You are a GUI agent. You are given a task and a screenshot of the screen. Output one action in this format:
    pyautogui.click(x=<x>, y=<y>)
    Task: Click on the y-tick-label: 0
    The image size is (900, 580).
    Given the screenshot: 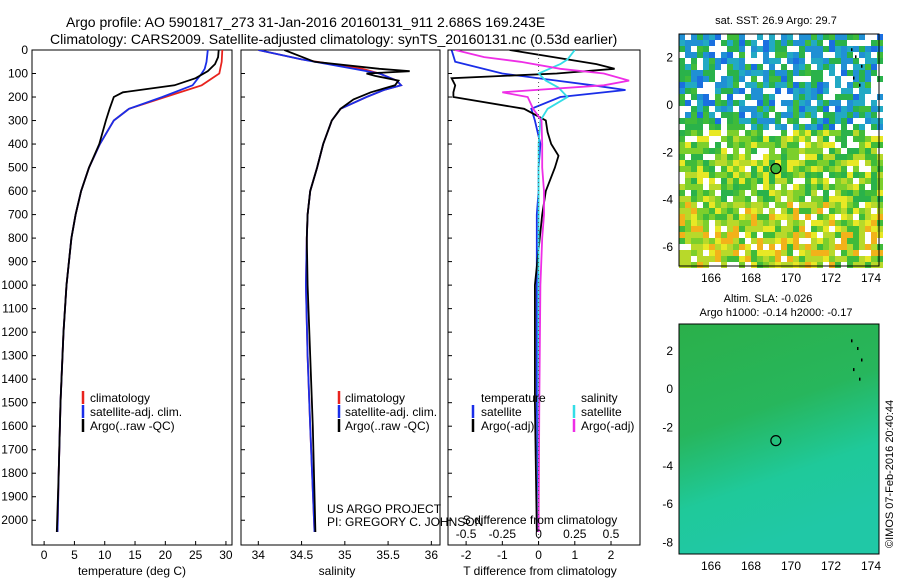 What is the action you would take?
    pyautogui.click(x=669, y=389)
    